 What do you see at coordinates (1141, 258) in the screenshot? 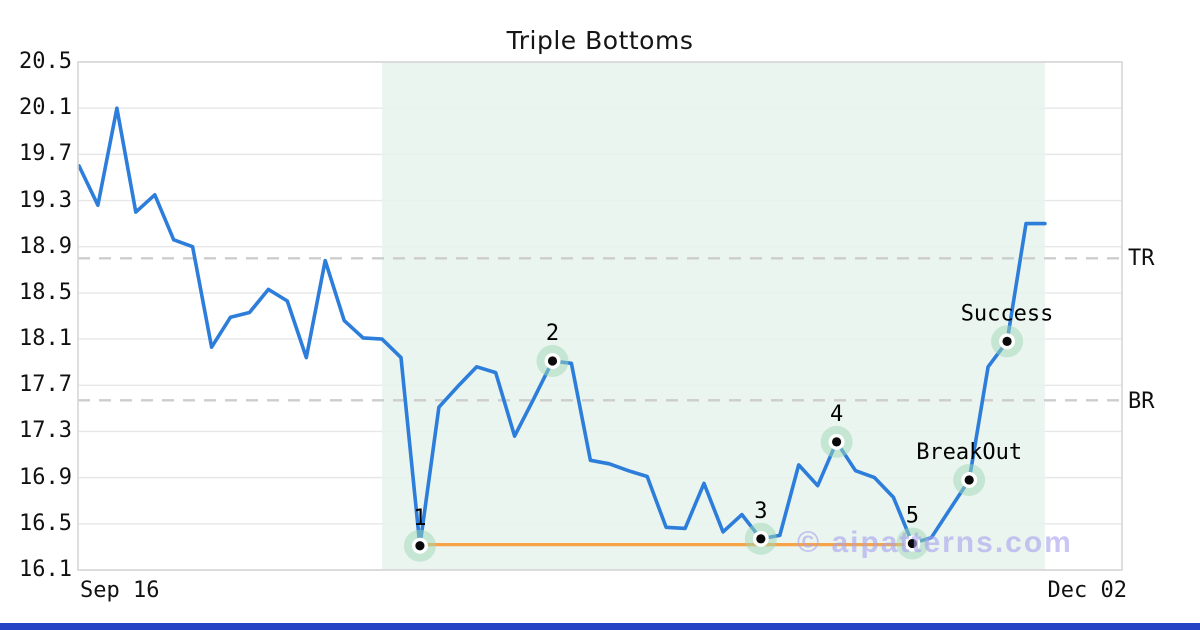
I see `top-resistance-label: TR` at bounding box center [1141, 258].